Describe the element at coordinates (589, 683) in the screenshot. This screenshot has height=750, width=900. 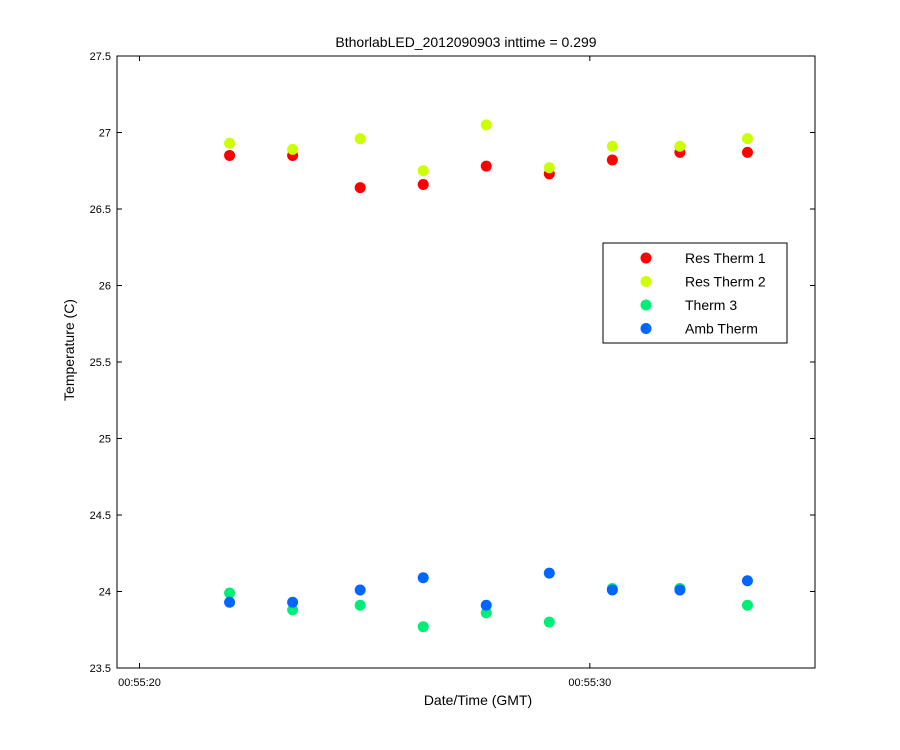
I see `x-tick-label: 00:55:30` at that location.